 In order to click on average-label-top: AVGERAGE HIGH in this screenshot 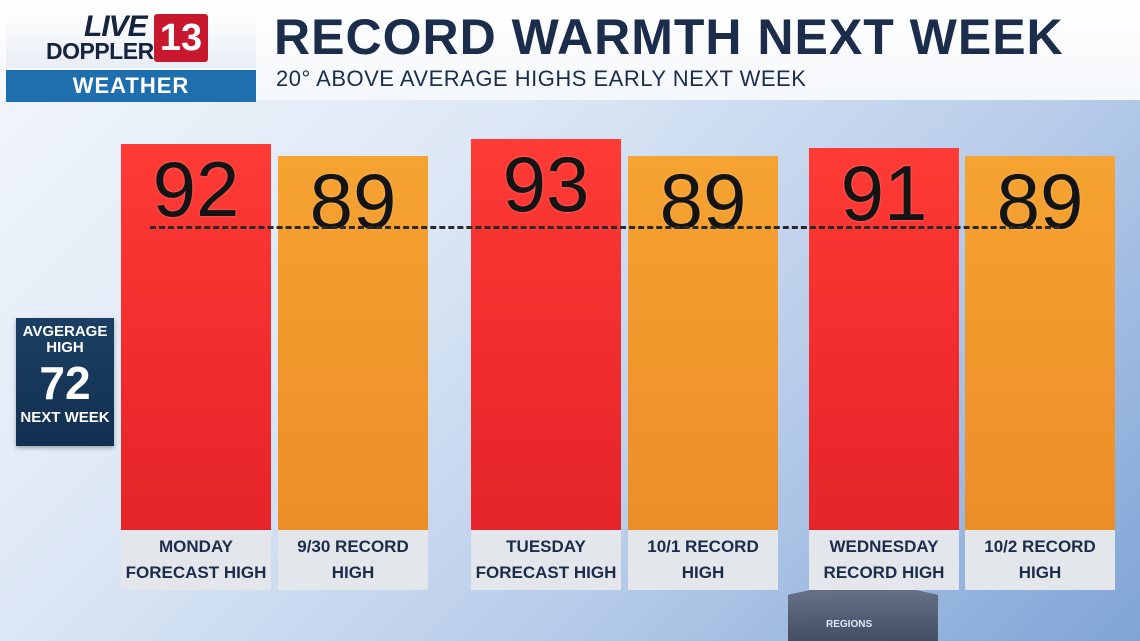, I will do `click(65, 339)`.